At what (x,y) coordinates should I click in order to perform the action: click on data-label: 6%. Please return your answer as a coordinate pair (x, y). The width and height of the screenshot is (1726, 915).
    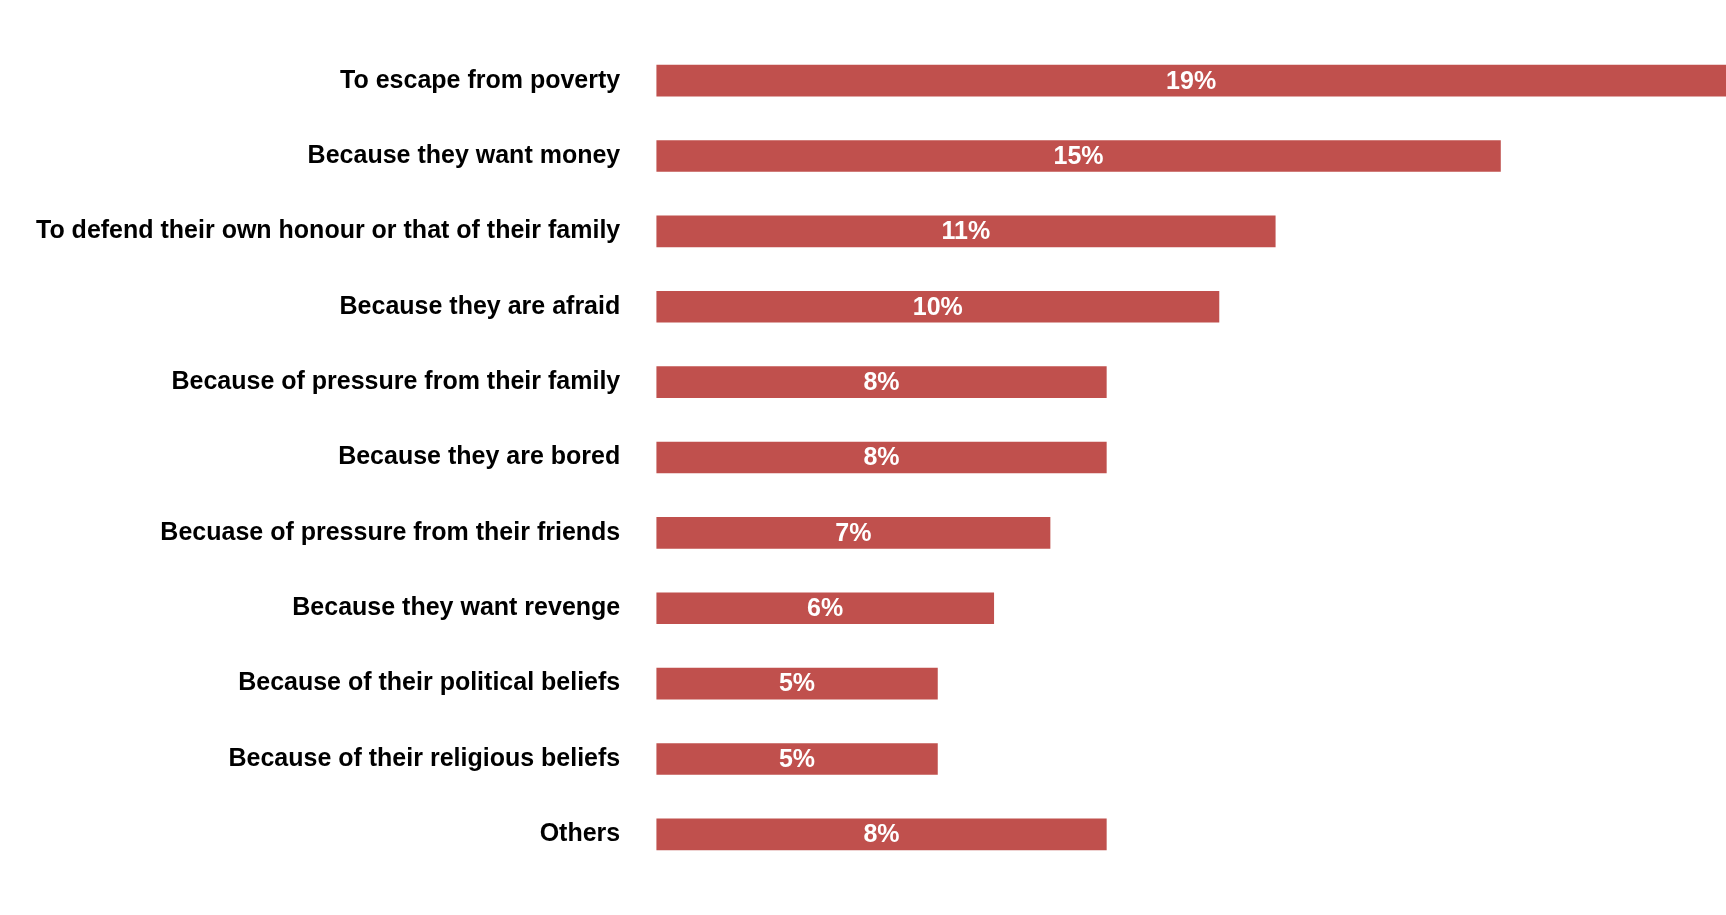
    Looking at the image, I should click on (825, 607).